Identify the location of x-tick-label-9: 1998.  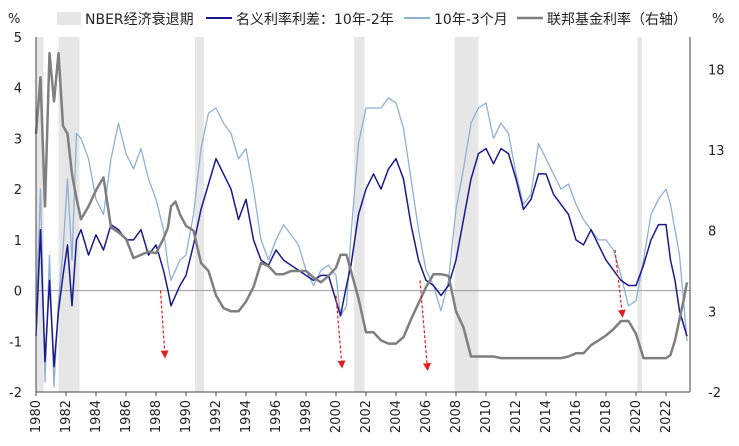
(306, 416).